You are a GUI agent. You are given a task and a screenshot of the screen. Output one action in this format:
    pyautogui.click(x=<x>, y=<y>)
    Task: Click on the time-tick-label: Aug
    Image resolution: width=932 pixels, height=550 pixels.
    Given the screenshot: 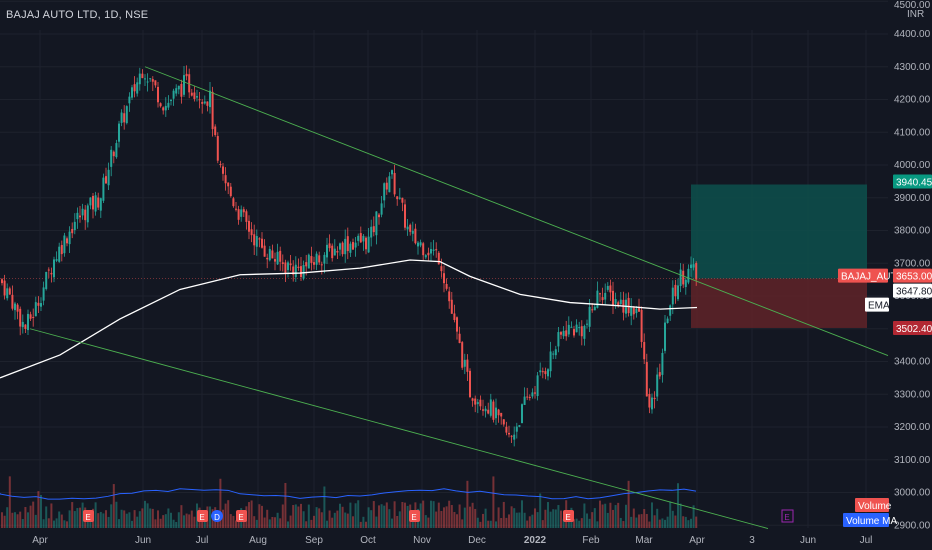 What is the action you would take?
    pyautogui.click(x=258, y=540)
    